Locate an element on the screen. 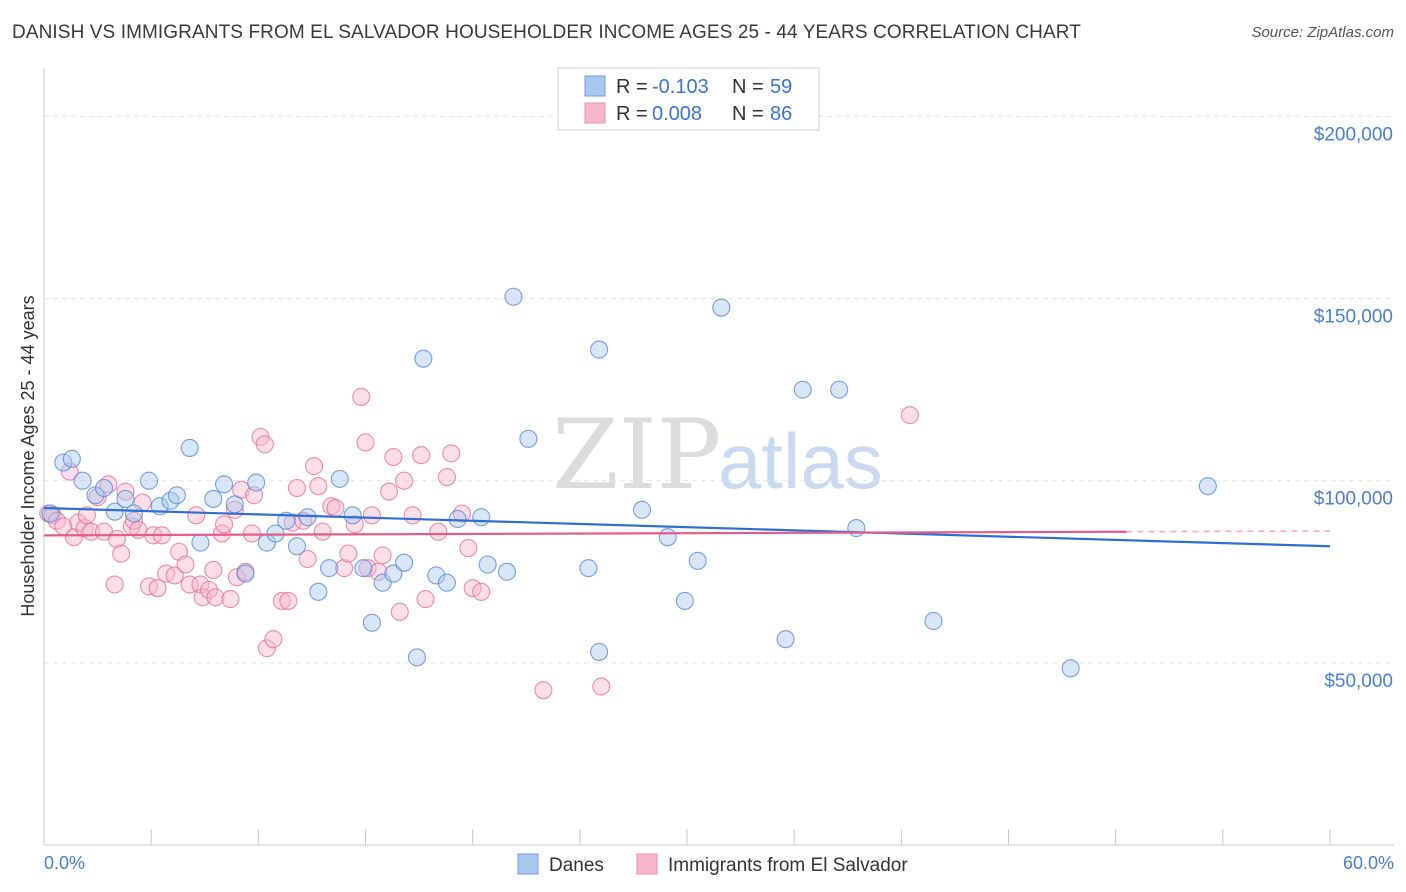 Image resolution: width=1406 pixels, height=892 pixels. legend-r-label-0: R = is located at coordinates (632, 87).